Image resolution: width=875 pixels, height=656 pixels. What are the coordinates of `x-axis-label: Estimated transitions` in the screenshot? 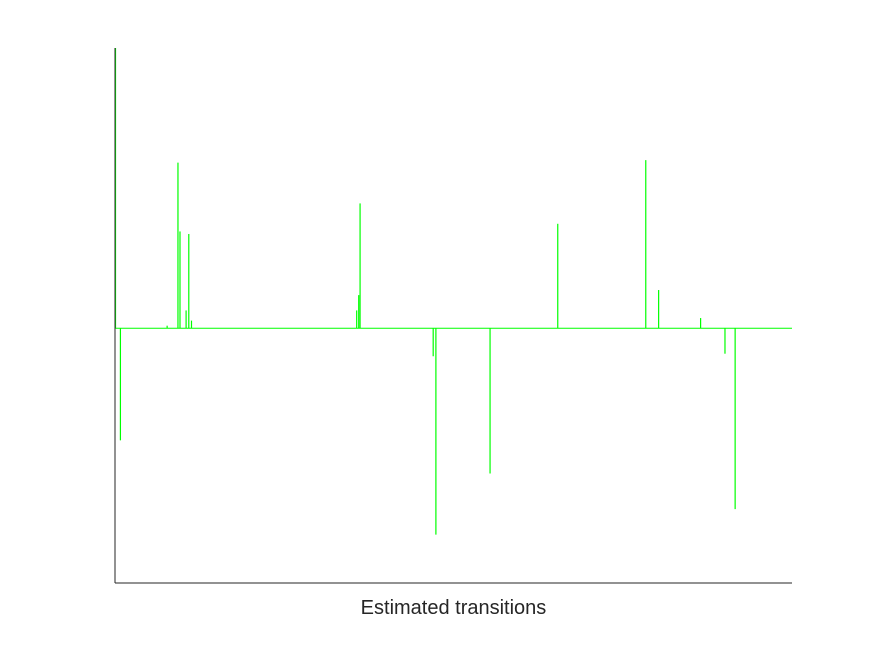 It's located at (454, 608).